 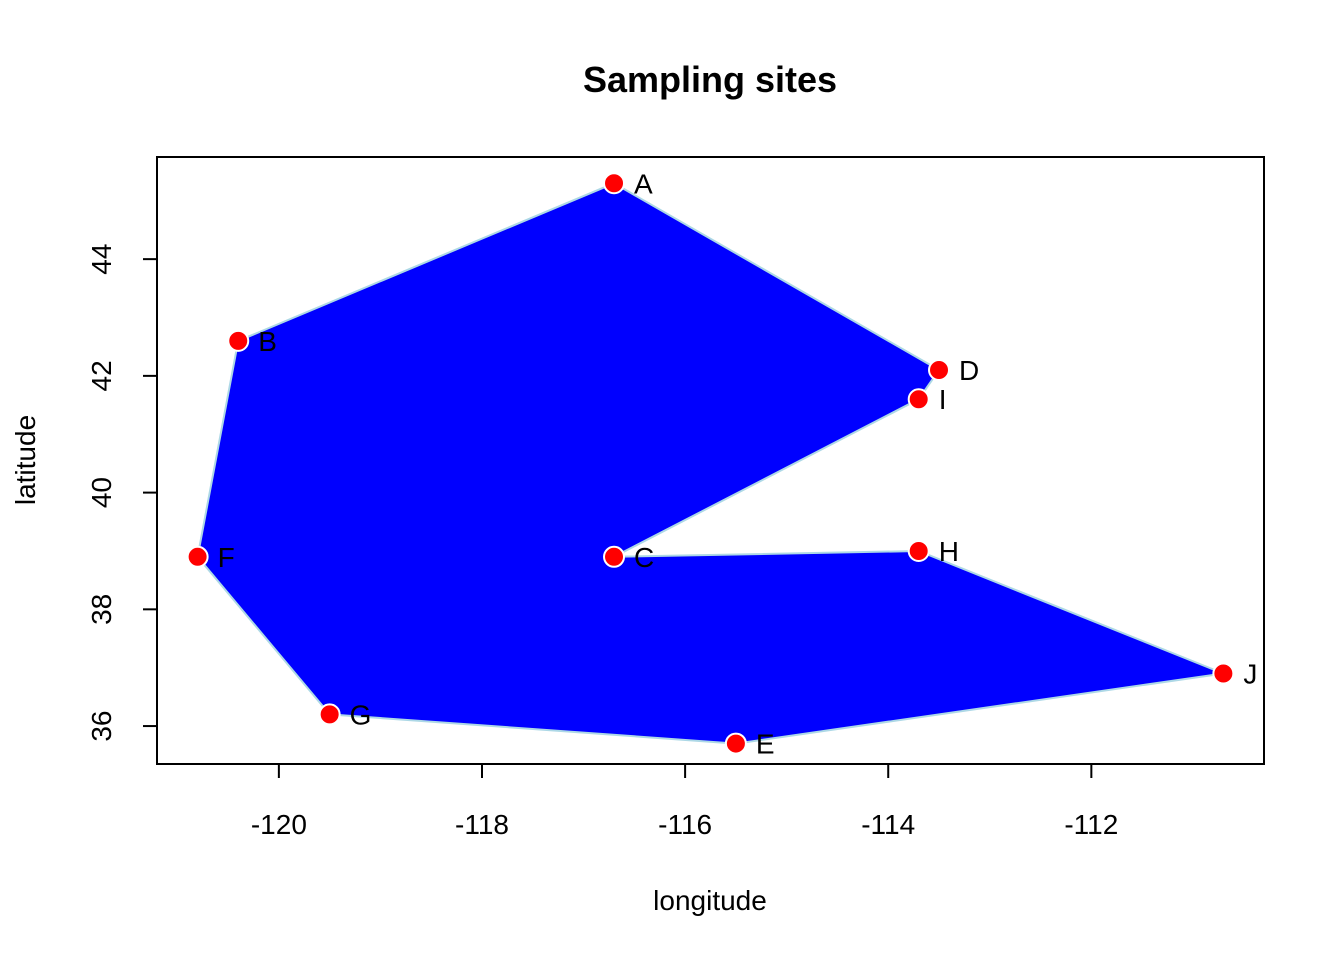 What do you see at coordinates (943, 399) in the screenshot?
I see `point-label-i: I` at bounding box center [943, 399].